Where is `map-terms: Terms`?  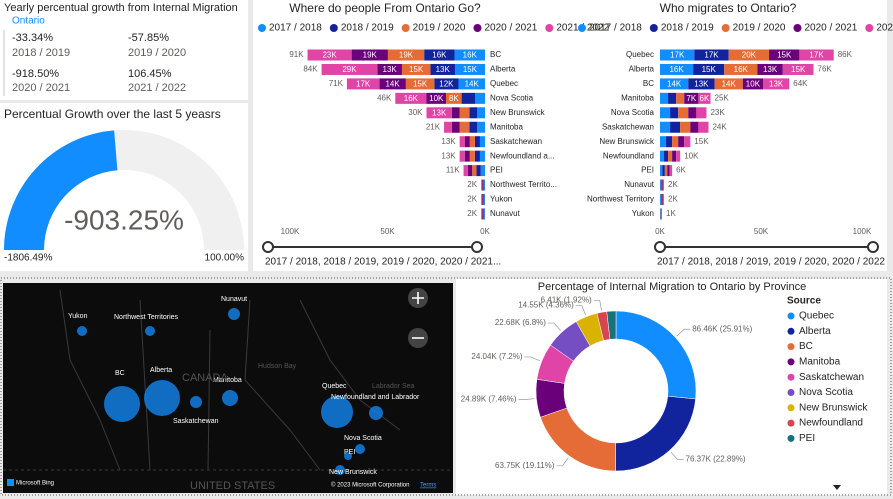 map-terms: Terms is located at coordinates (428, 486).